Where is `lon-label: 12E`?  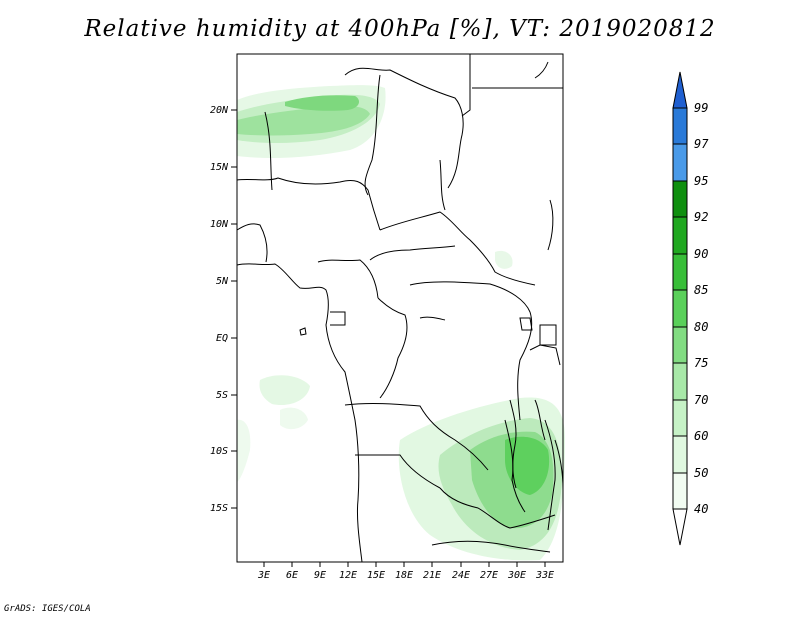
lon-label: 12E is located at coordinates (348, 575).